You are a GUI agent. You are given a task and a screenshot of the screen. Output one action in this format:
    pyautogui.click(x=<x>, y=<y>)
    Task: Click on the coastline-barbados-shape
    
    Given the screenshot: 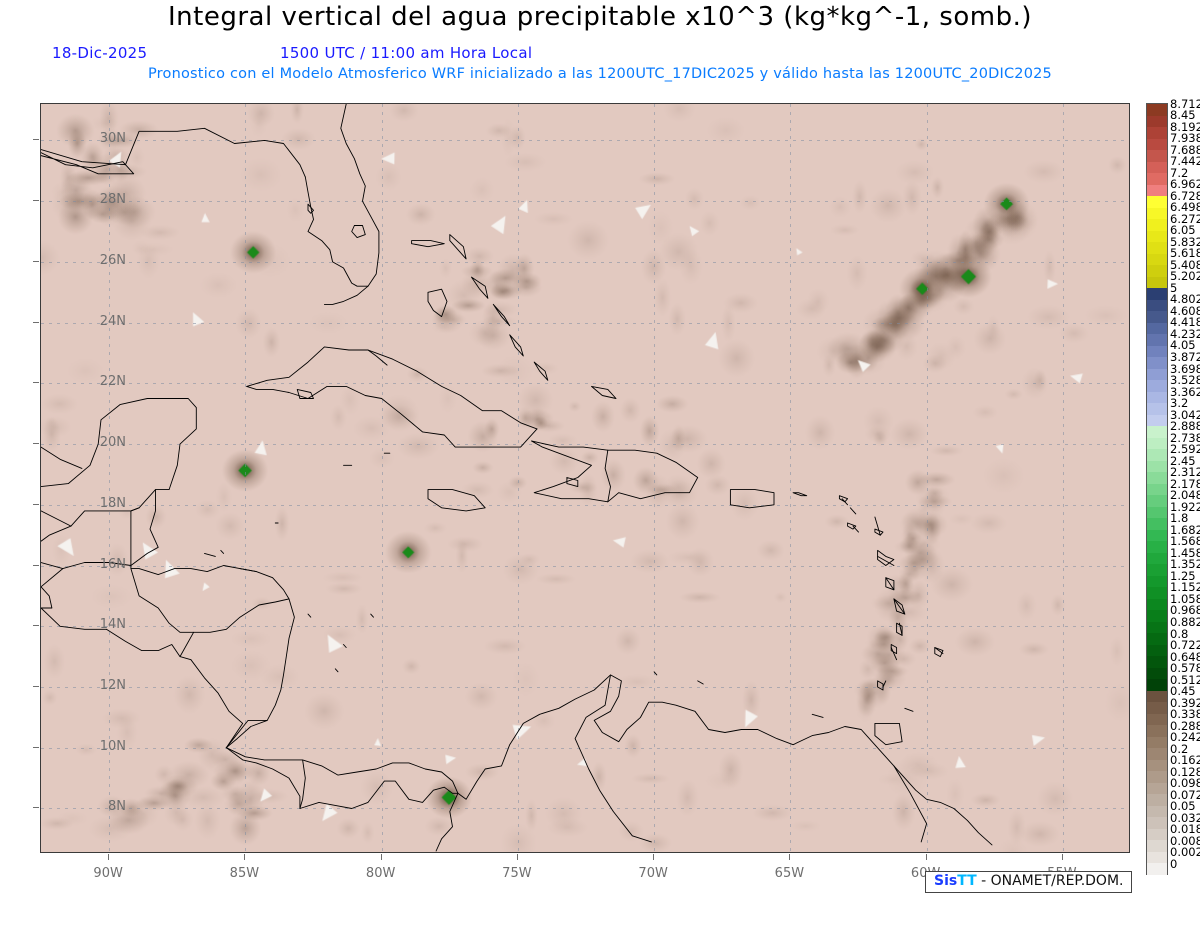 What is the action you would take?
    pyautogui.click(x=939, y=652)
    